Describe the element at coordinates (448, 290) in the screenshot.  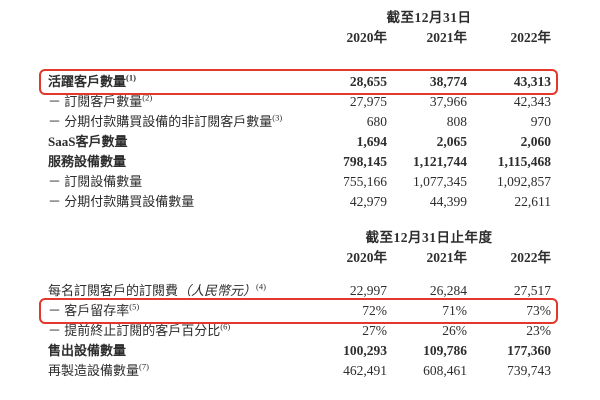
I see `value-cell-2021: 26,284` at that location.